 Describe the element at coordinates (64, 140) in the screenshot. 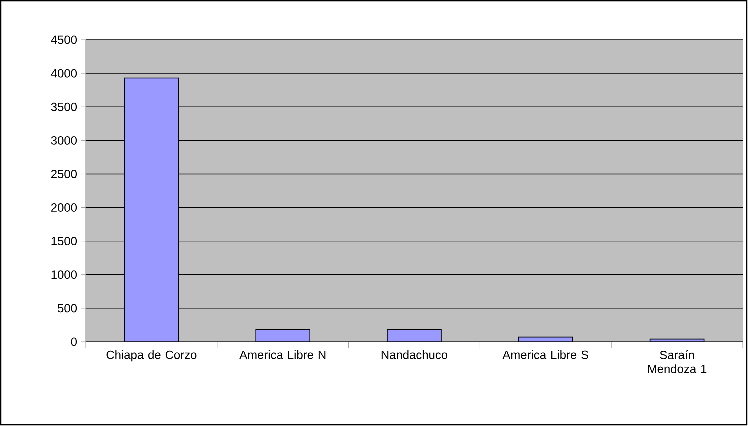

I see `y-tick-label: 3000` at that location.